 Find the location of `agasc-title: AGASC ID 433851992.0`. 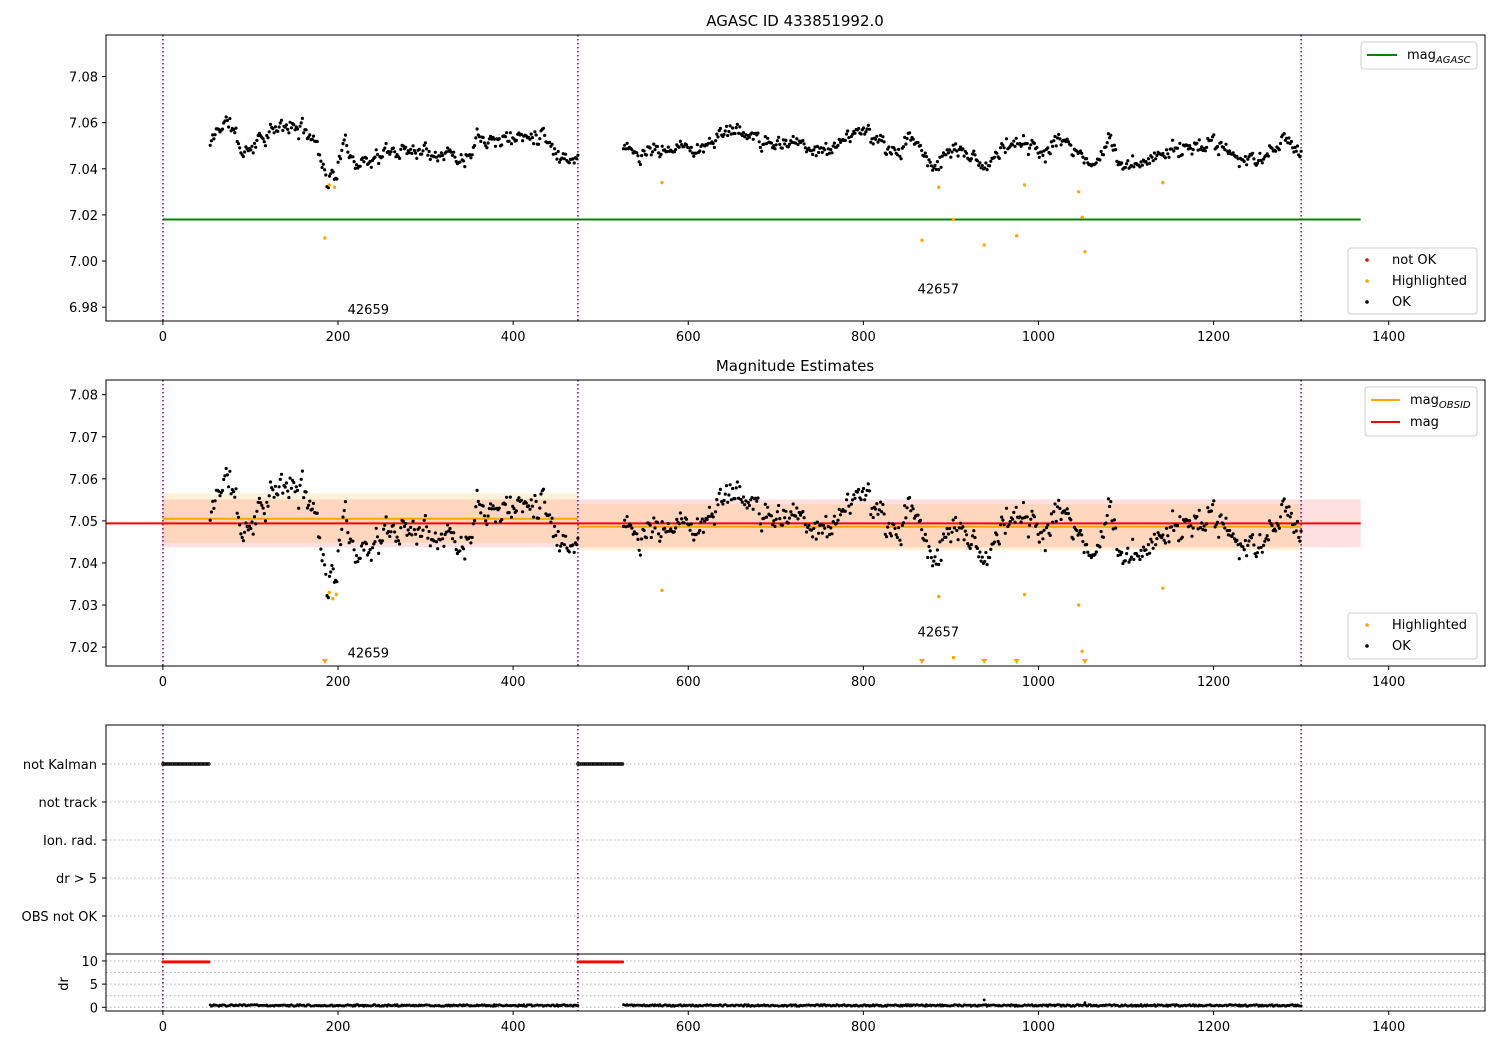

agasc-title: AGASC ID 433851992.0 is located at coordinates (795, 21).